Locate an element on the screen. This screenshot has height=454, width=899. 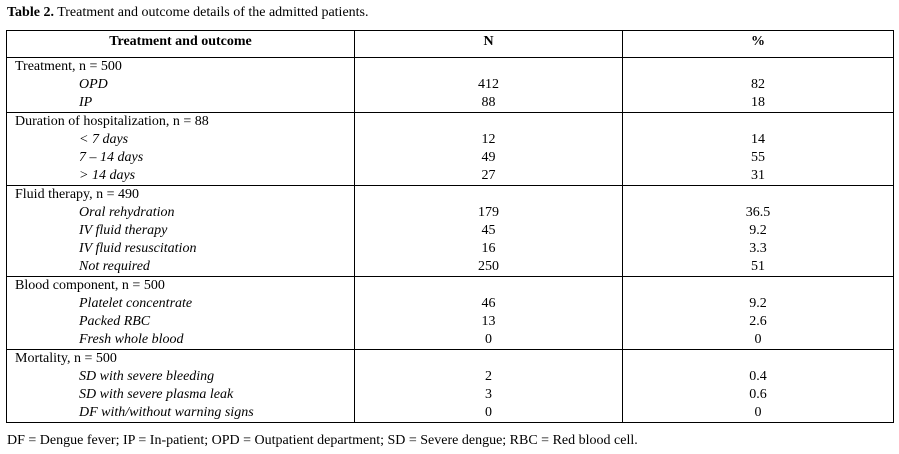
row-n-value: 27 is located at coordinates (488, 175).